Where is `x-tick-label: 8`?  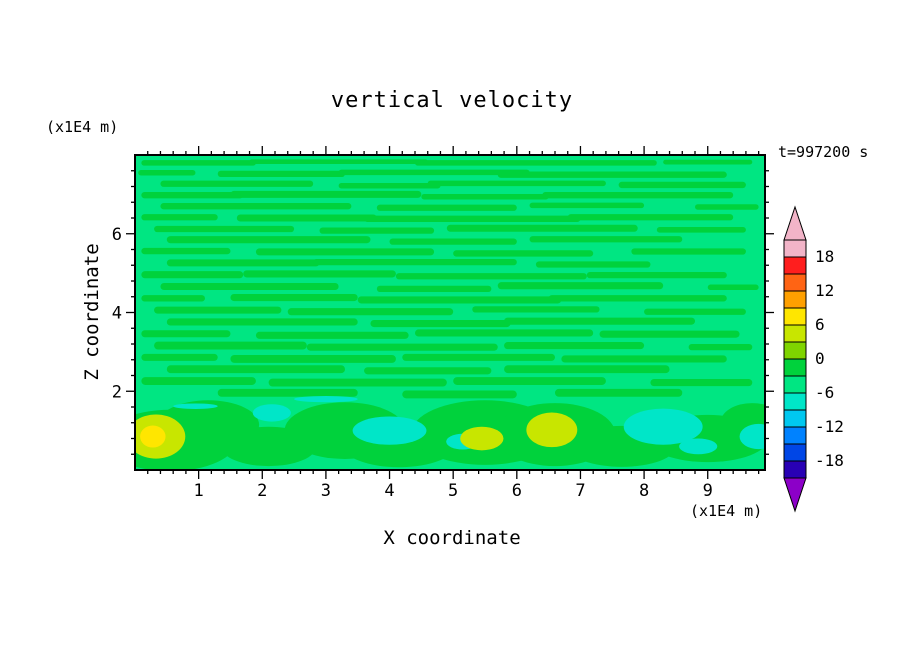
x-tick-label: 8 is located at coordinates (644, 491).